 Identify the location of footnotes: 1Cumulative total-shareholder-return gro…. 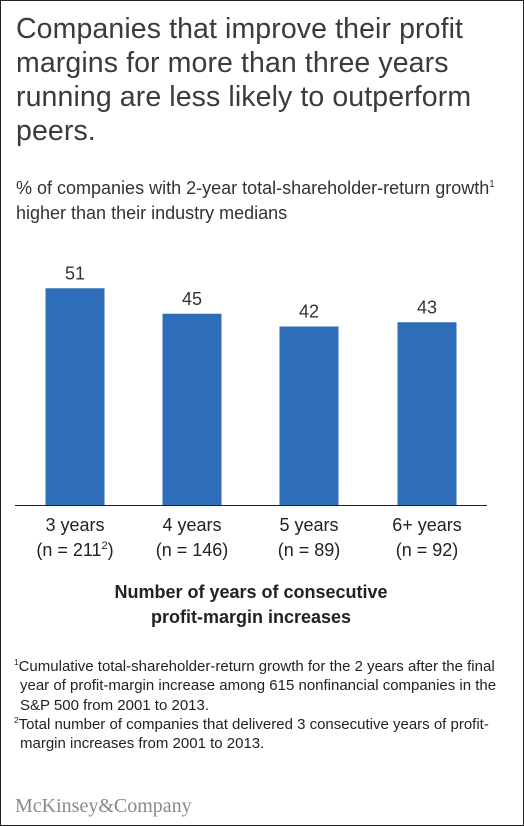
(264, 705).